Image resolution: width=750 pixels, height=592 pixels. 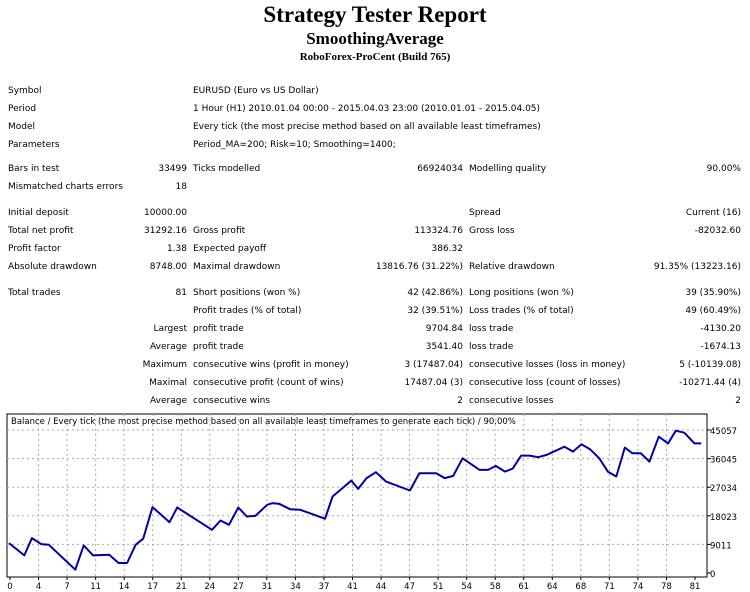 I want to click on stat-value: 13816.76 (31.22%), so click(x=419, y=267).